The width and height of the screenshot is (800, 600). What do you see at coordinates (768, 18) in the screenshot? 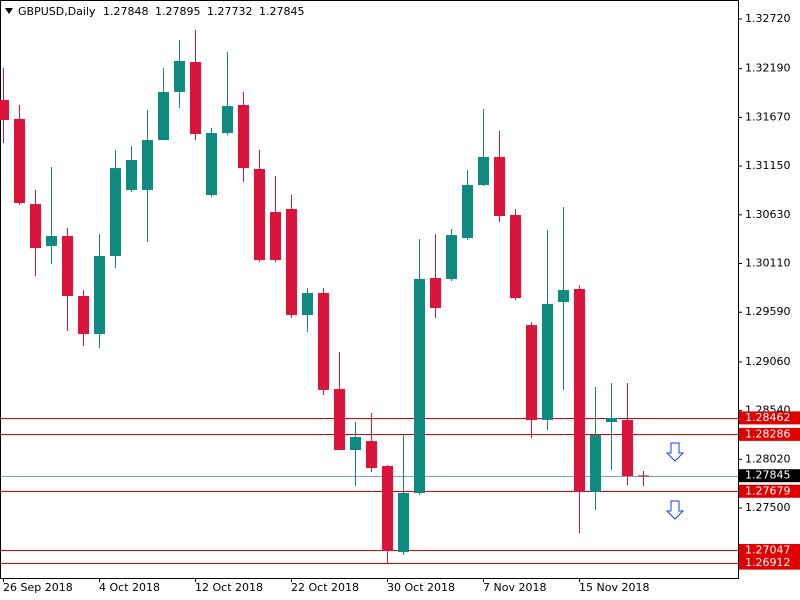
I see `y-tick-label: 1.32720` at bounding box center [768, 18].